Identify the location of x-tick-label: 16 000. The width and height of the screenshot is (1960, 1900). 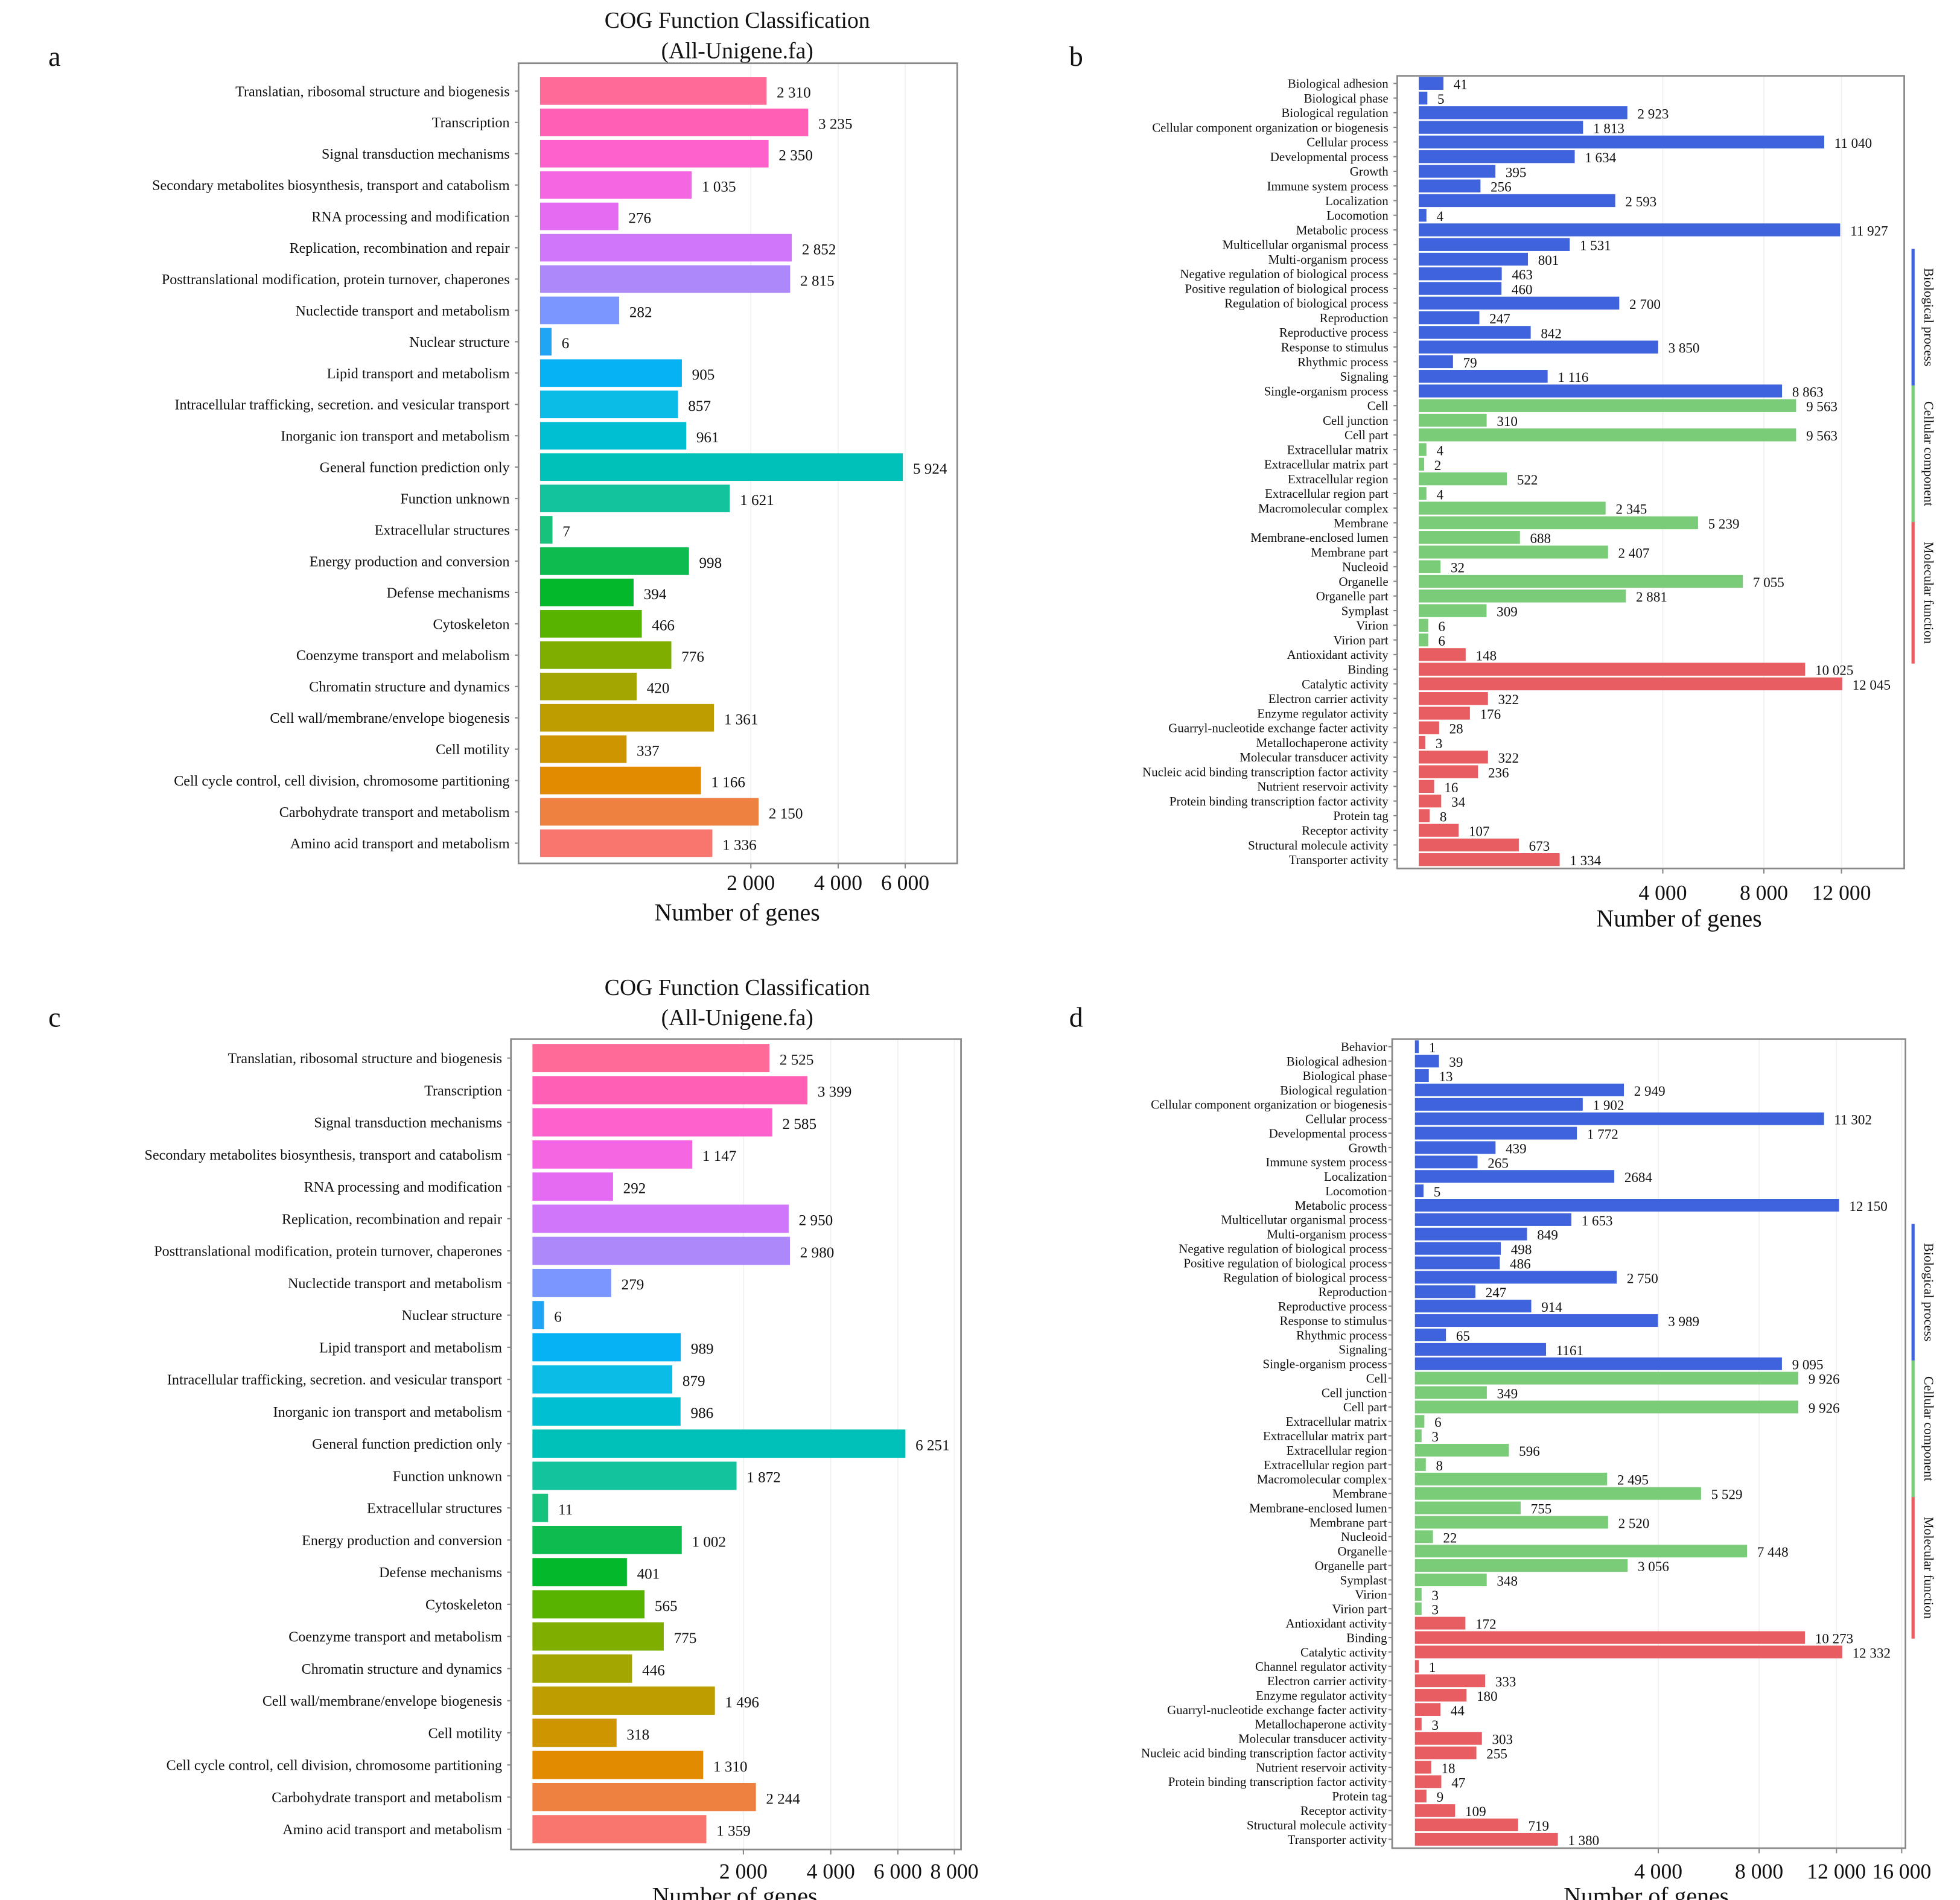
(1901, 1871).